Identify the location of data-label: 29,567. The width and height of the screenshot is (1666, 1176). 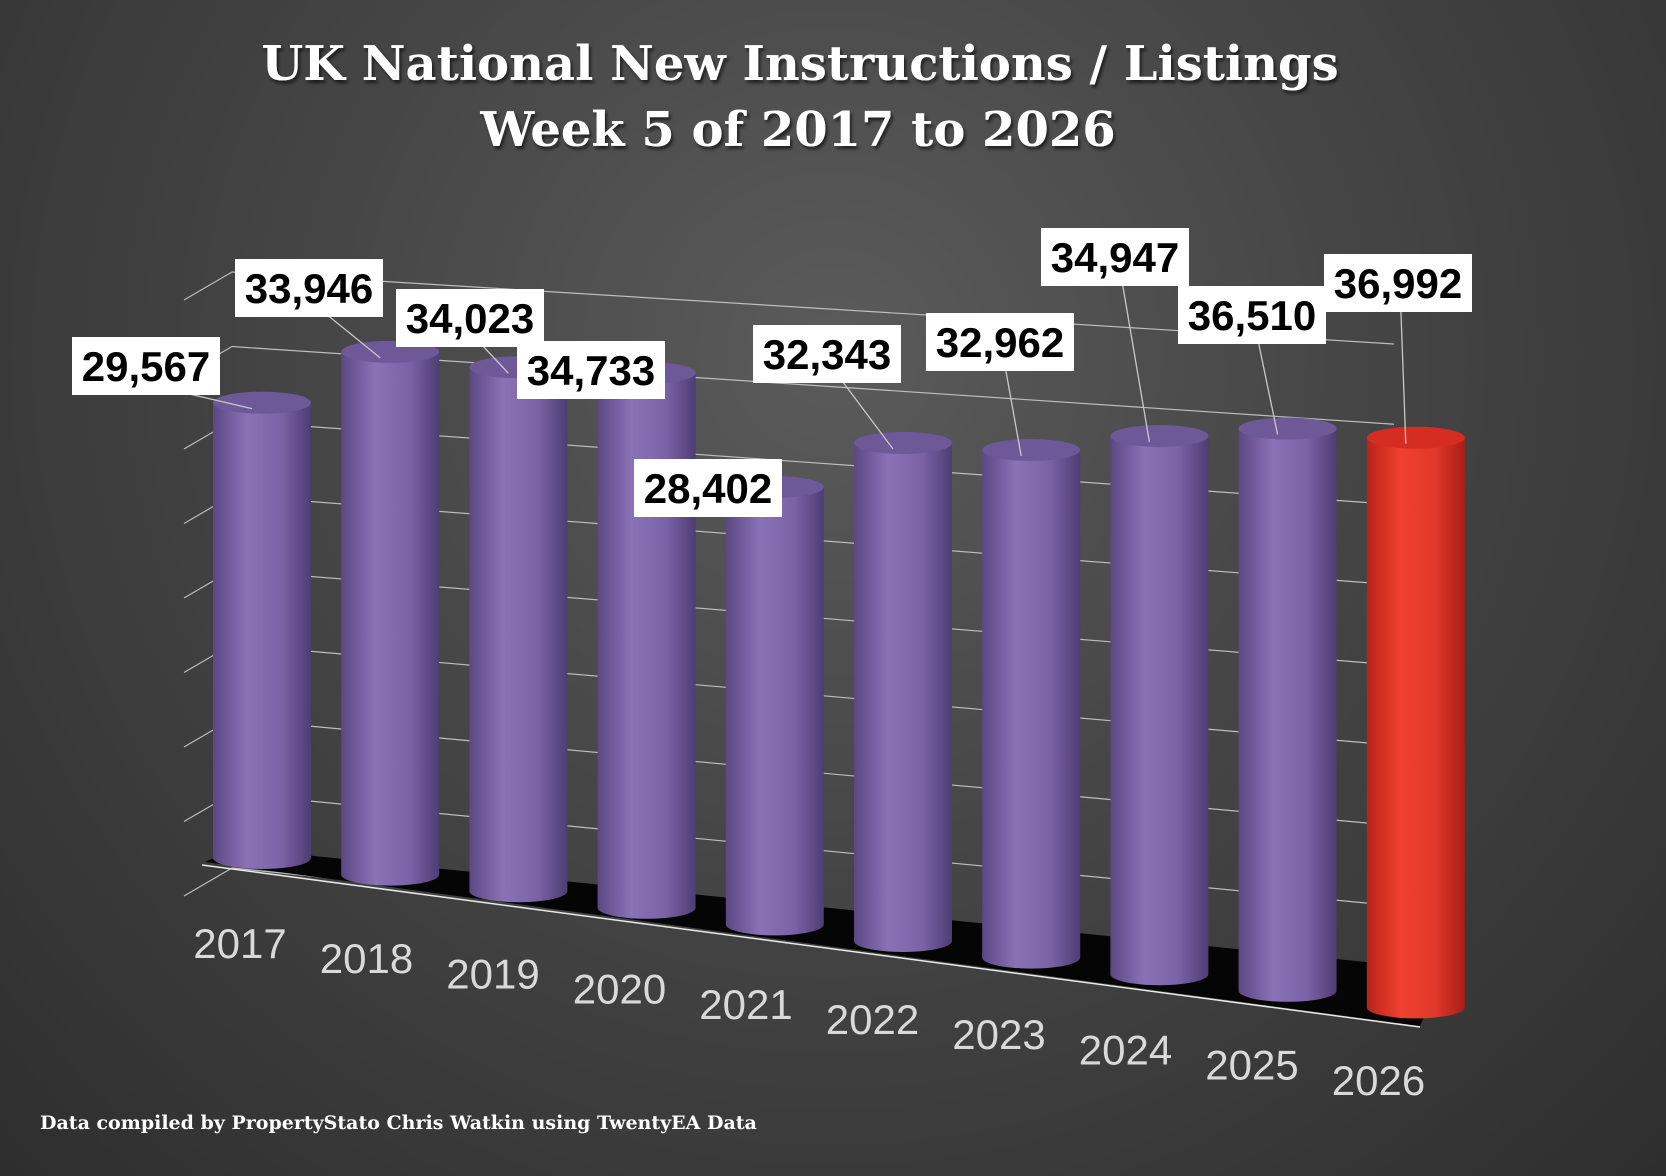
(146, 366).